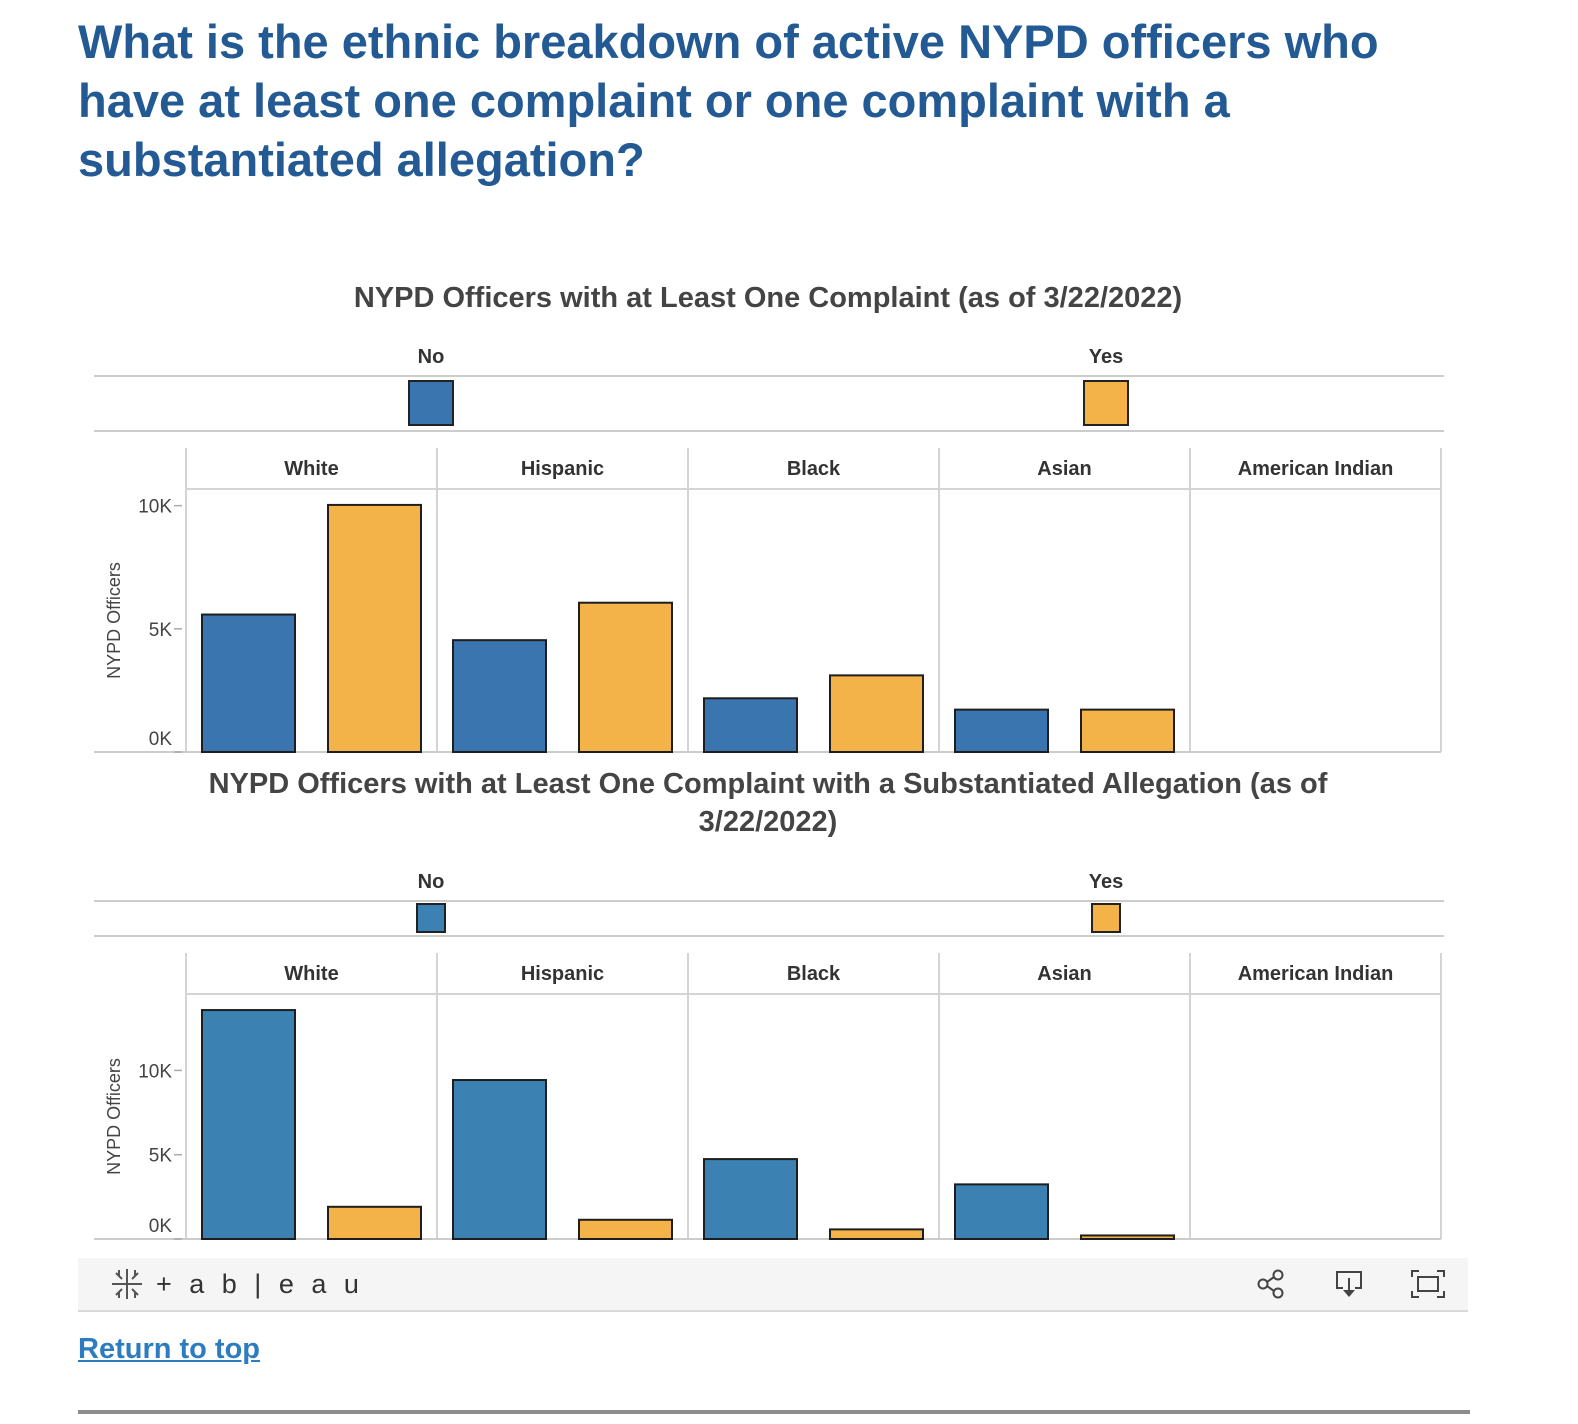 This screenshot has width=1578, height=1424. I want to click on download-button, so click(1349, 1284).